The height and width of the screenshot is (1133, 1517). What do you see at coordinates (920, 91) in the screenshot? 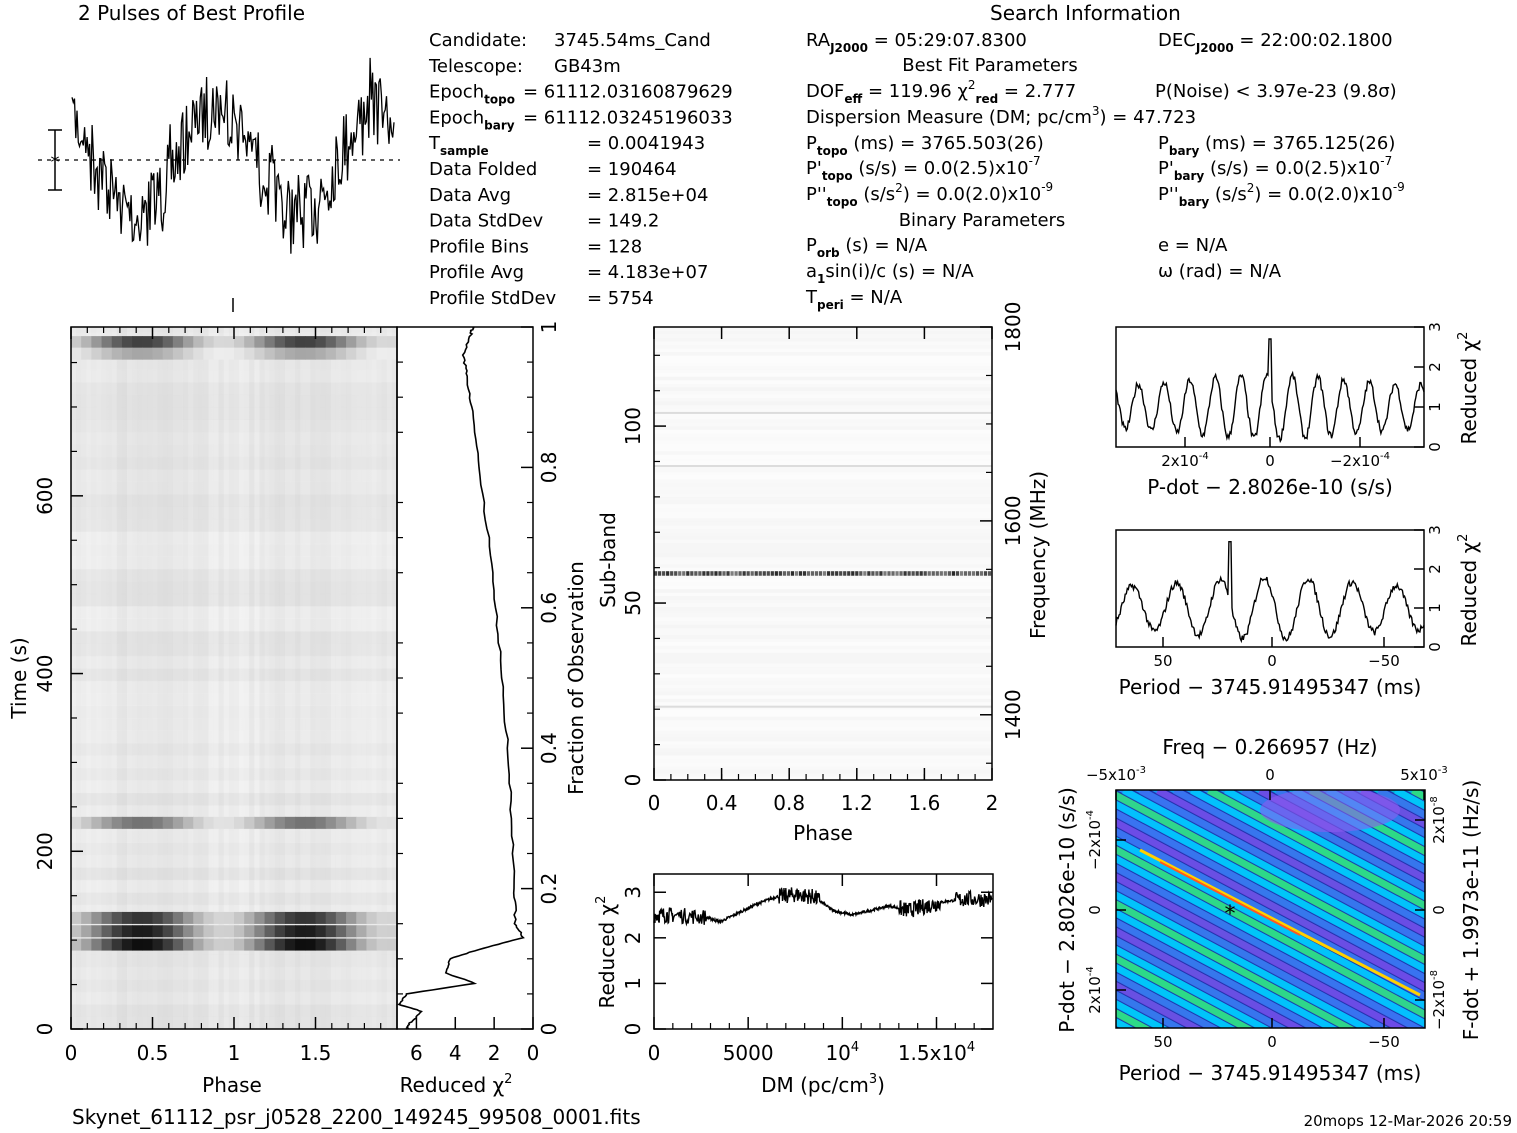
I see `dof-value: 119.96` at bounding box center [920, 91].